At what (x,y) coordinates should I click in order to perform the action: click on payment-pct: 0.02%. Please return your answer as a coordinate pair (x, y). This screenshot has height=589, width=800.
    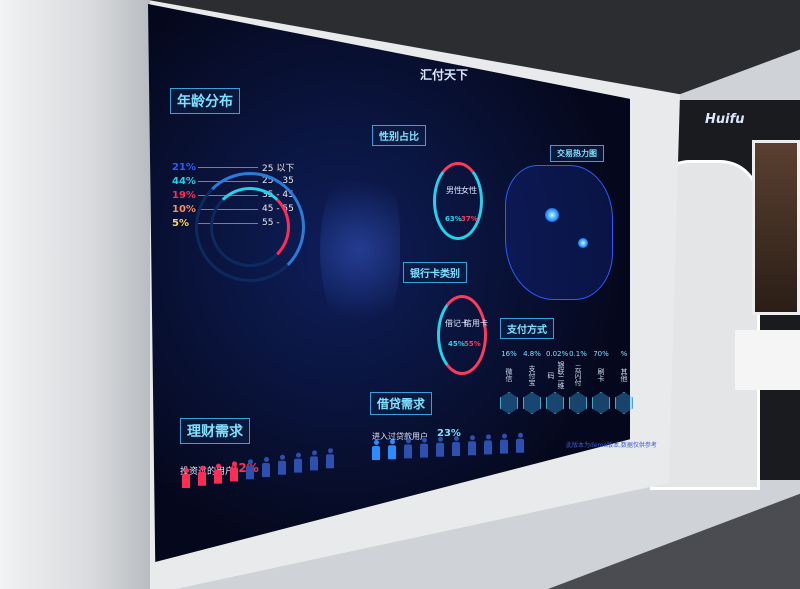
    Looking at the image, I should click on (557, 354).